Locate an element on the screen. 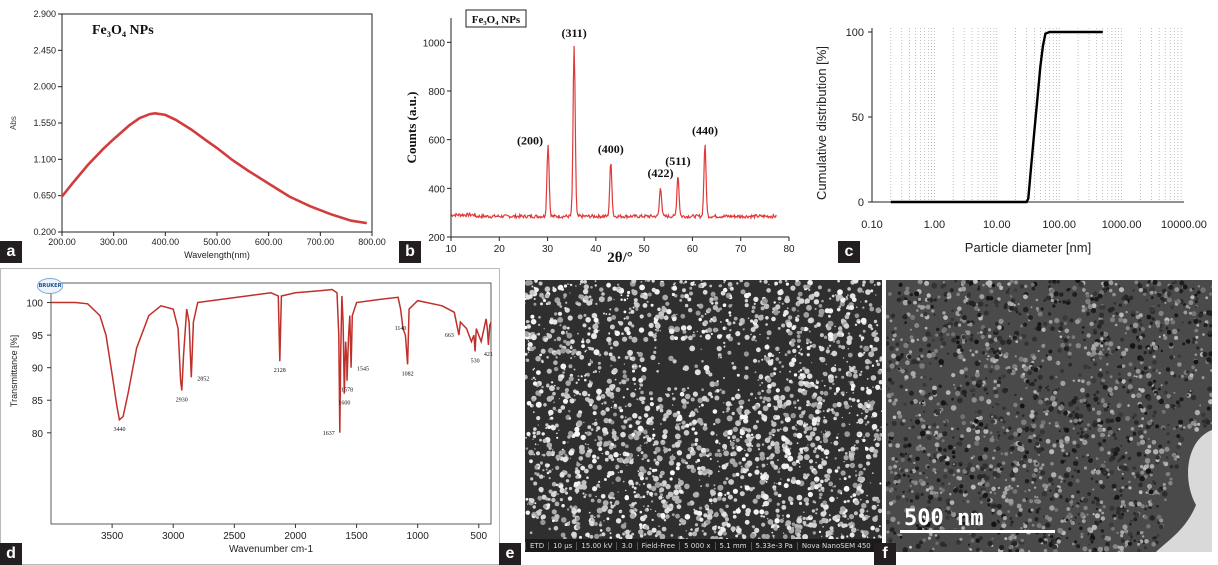  x-tick-label: 1000 is located at coordinates (418, 536).